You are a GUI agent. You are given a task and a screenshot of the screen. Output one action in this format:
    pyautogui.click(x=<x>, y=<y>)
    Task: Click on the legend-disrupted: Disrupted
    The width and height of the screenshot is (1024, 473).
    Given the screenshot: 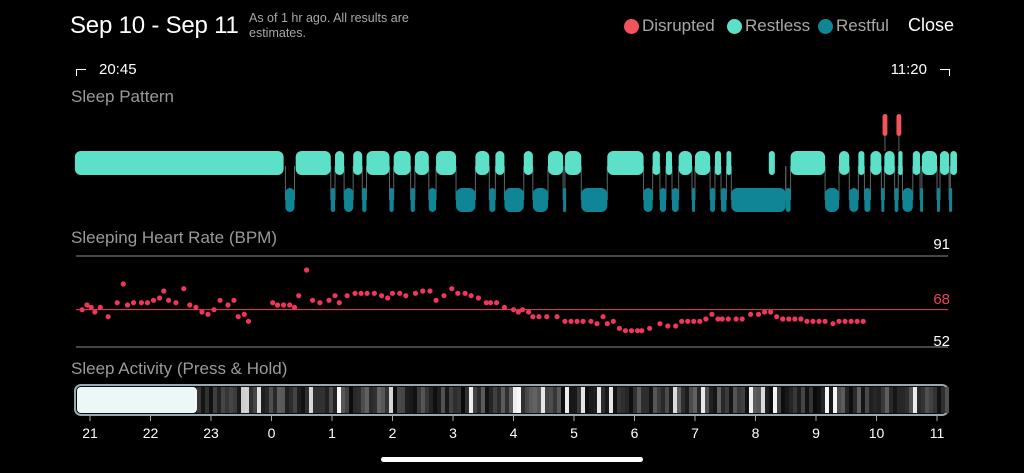 What is the action you would take?
    pyautogui.click(x=669, y=26)
    